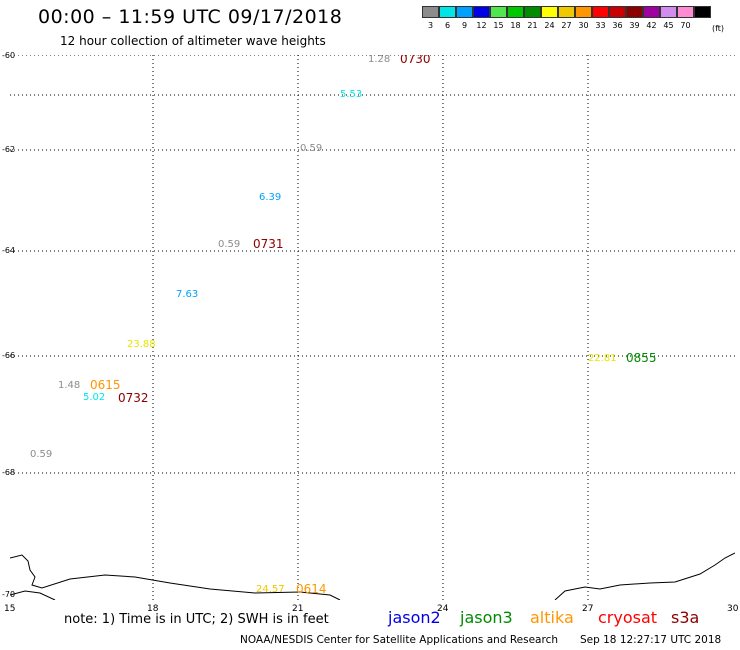  Describe the element at coordinates (133, 398) in the screenshot. I see `pass-time-label: 0732` at that location.